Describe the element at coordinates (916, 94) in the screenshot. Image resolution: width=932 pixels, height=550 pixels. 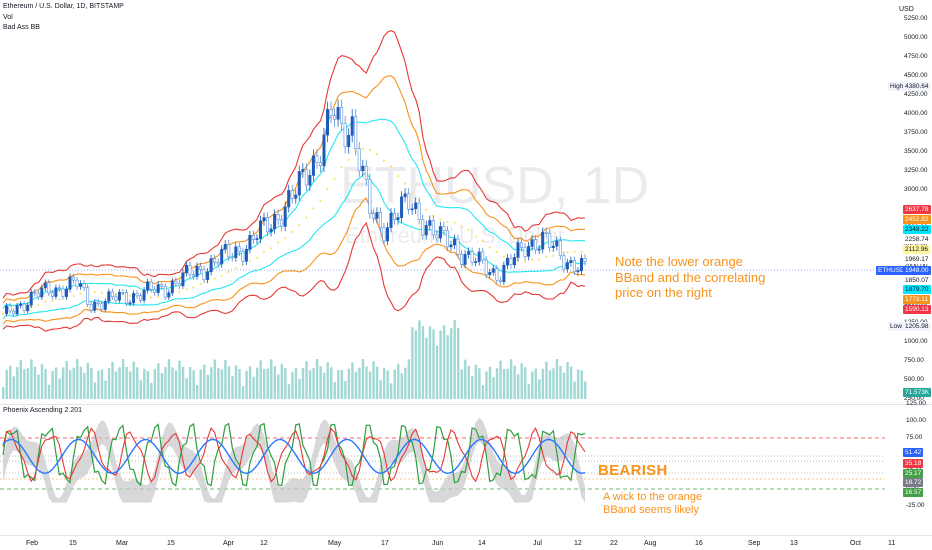
I see `price-tick: 4250.00` at that location.